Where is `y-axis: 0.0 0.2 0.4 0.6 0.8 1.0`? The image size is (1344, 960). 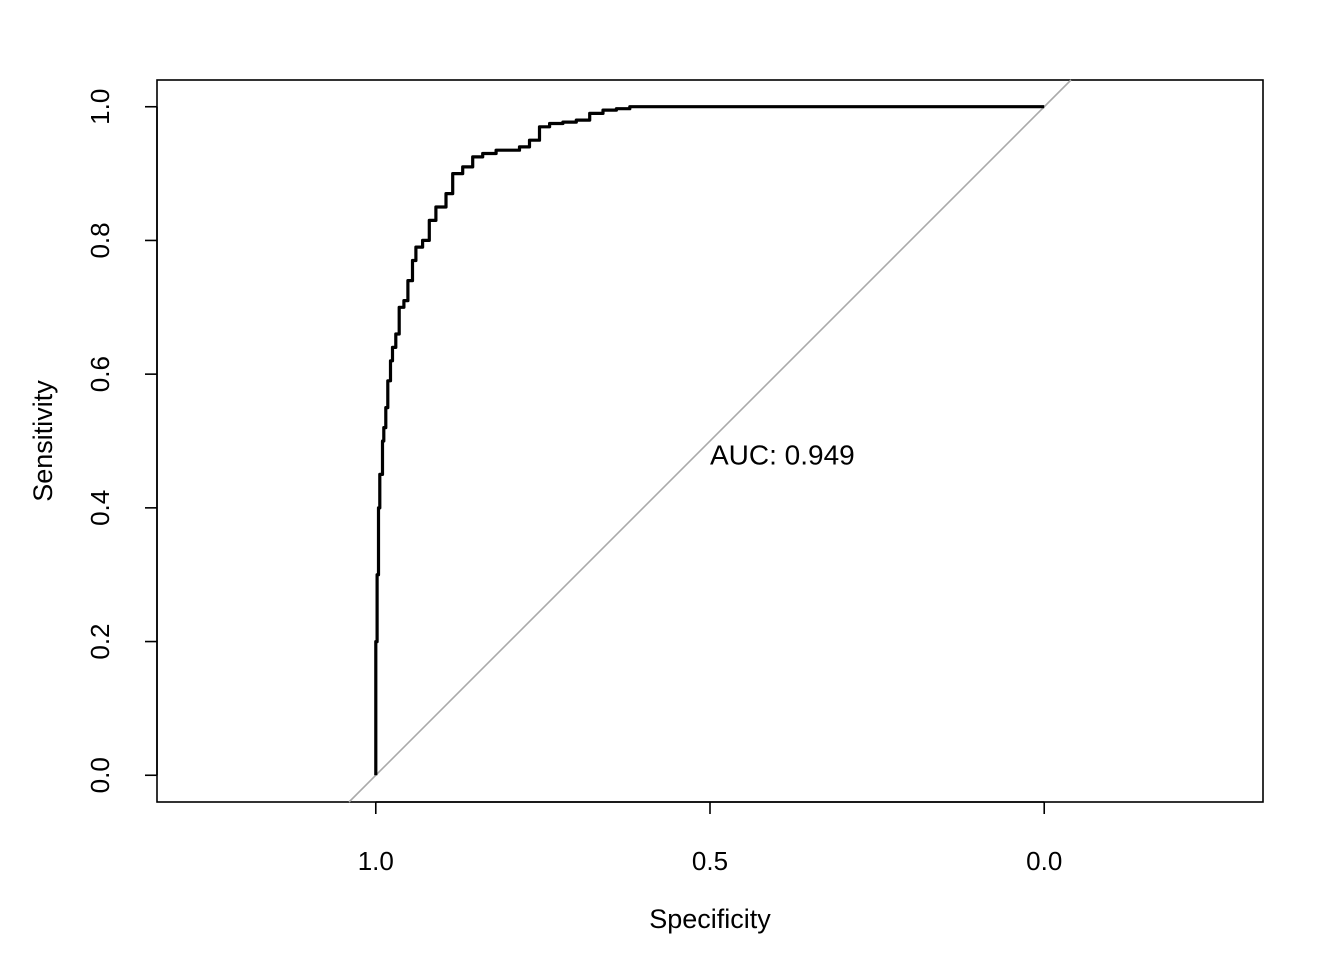
y-axis: 0.0 0.2 0.4 0.6 0.8 1.0 is located at coordinates (121, 441).